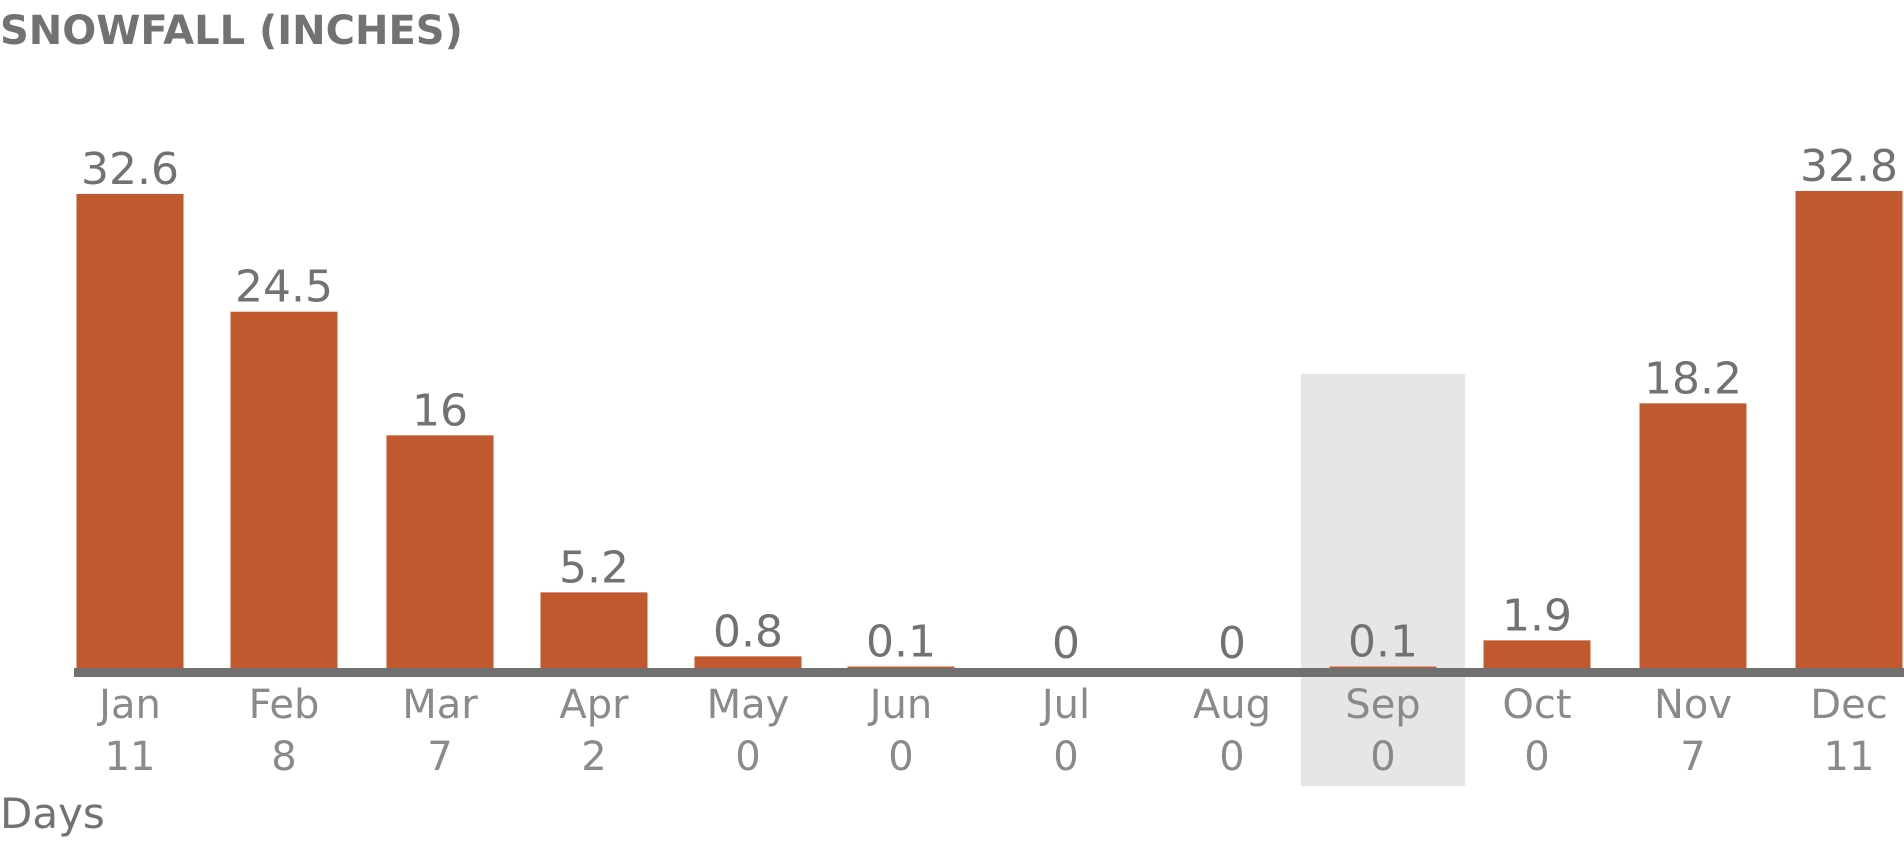 Image resolution: width=1904 pixels, height=843 pixels. Describe the element at coordinates (440, 410) in the screenshot. I see `value-label-mar: 16` at that location.